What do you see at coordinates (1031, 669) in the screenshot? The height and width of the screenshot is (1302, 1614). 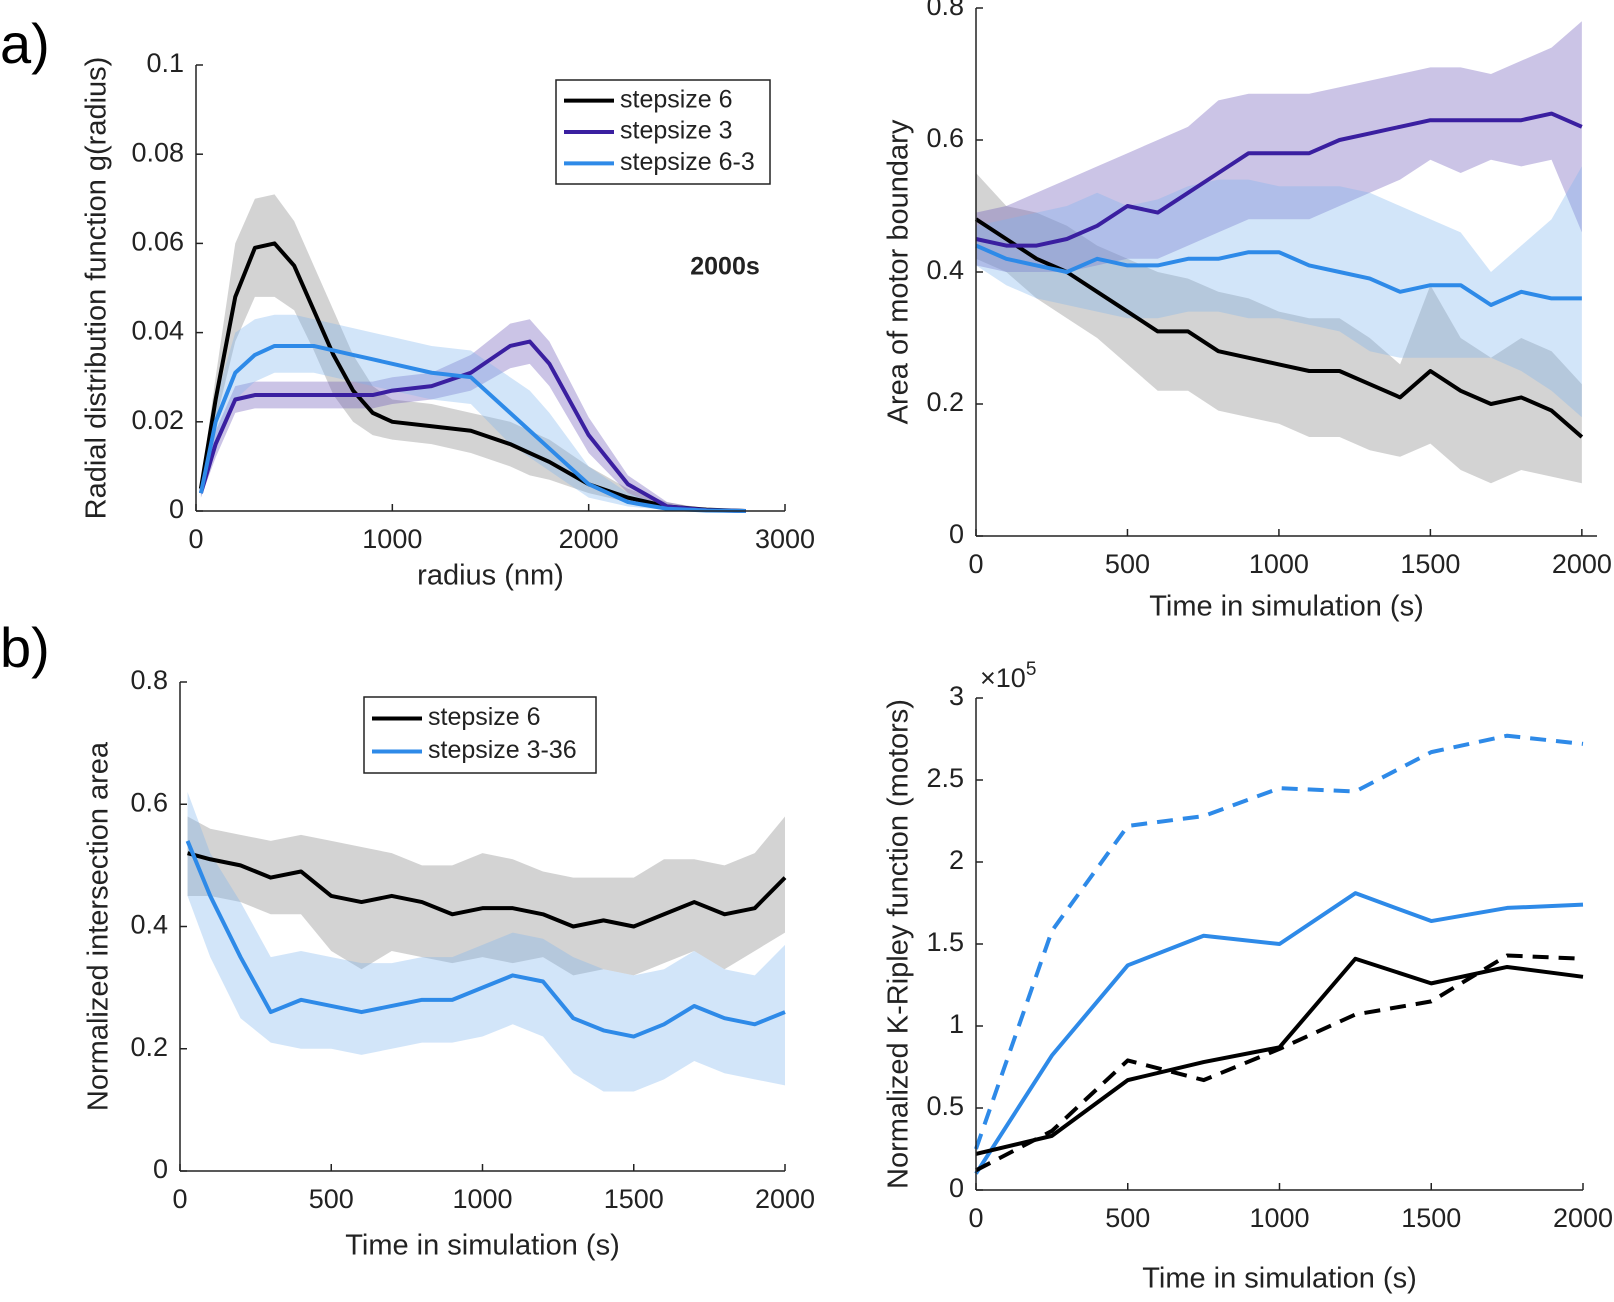 I see `multiplier-exponent: 5` at bounding box center [1031, 669].